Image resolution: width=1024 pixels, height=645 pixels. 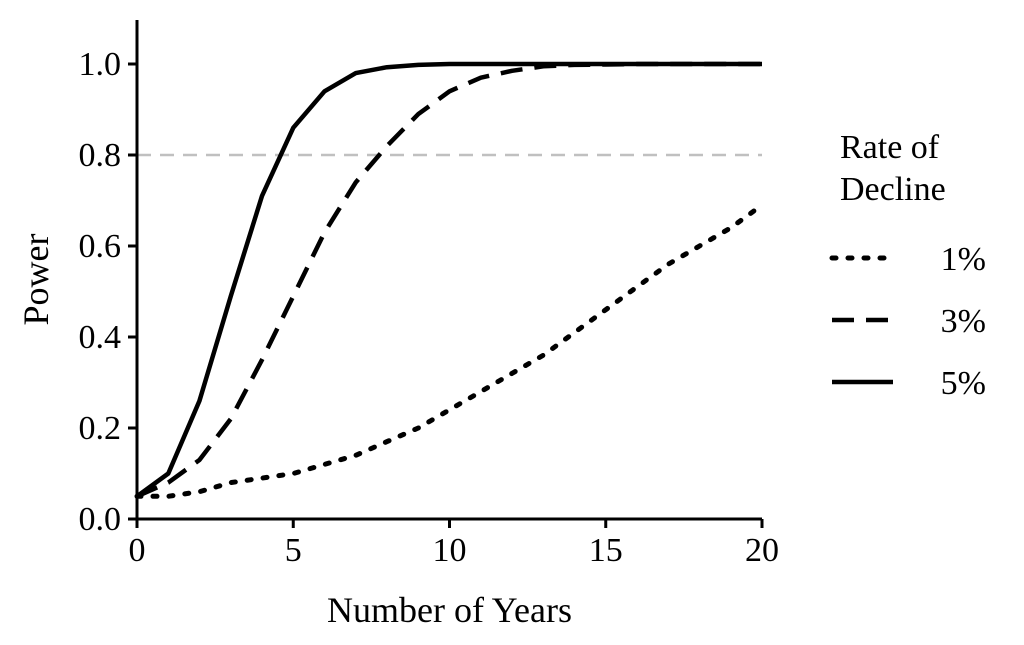 What do you see at coordinates (907, 265) in the screenshot?
I see `legend: Rate of Decline 1% 3% 5%` at bounding box center [907, 265].